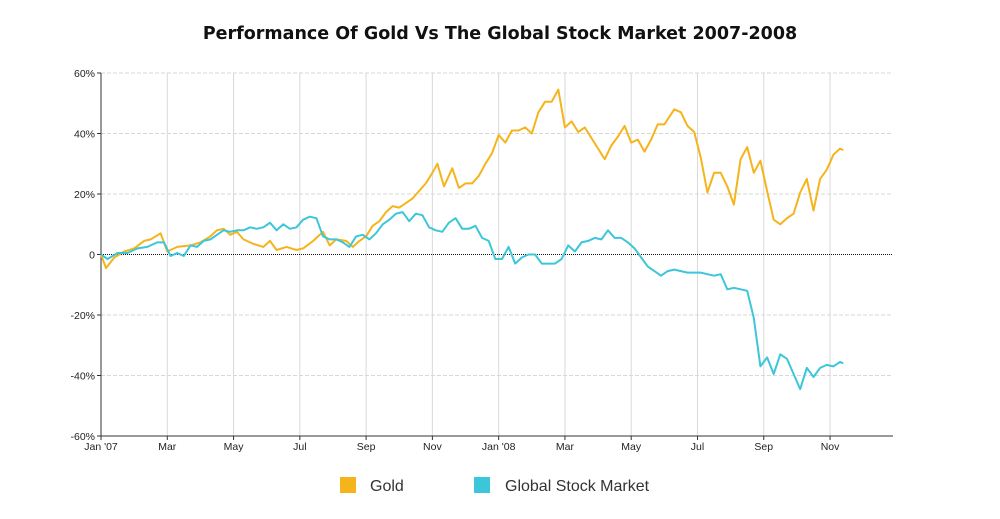  I want to click on y-tick-label: 0, so click(92, 256).